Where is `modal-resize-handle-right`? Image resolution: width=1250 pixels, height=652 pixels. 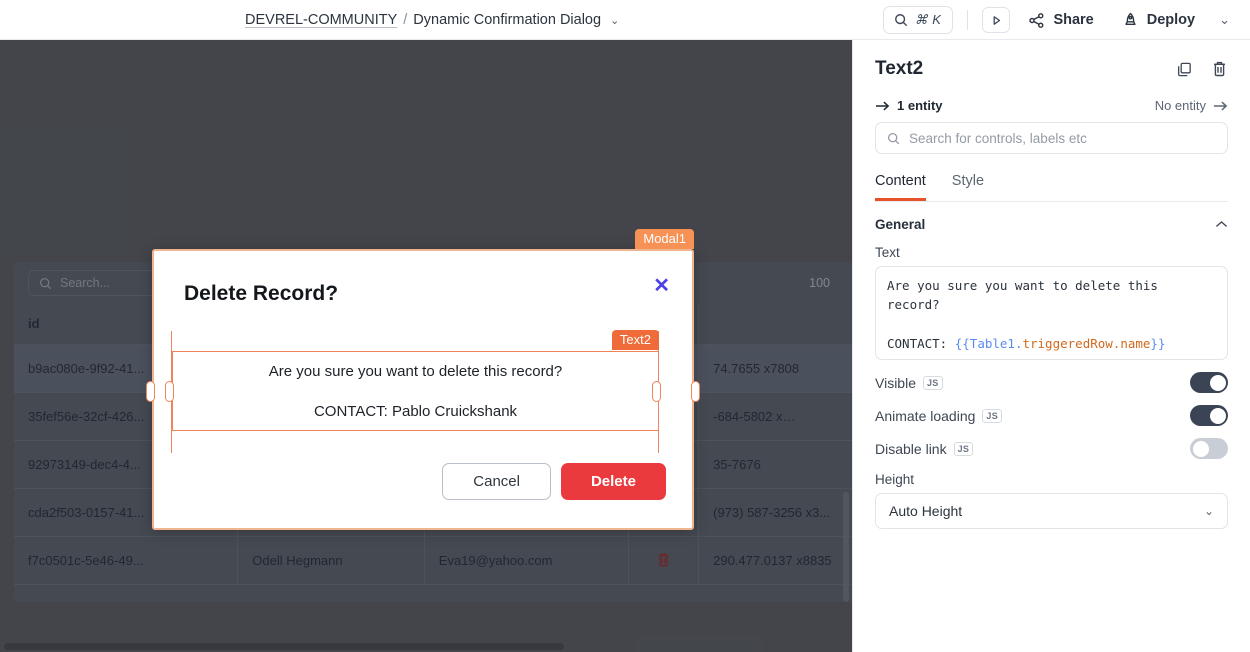
modal-resize-handle-right is located at coordinates (695, 391).